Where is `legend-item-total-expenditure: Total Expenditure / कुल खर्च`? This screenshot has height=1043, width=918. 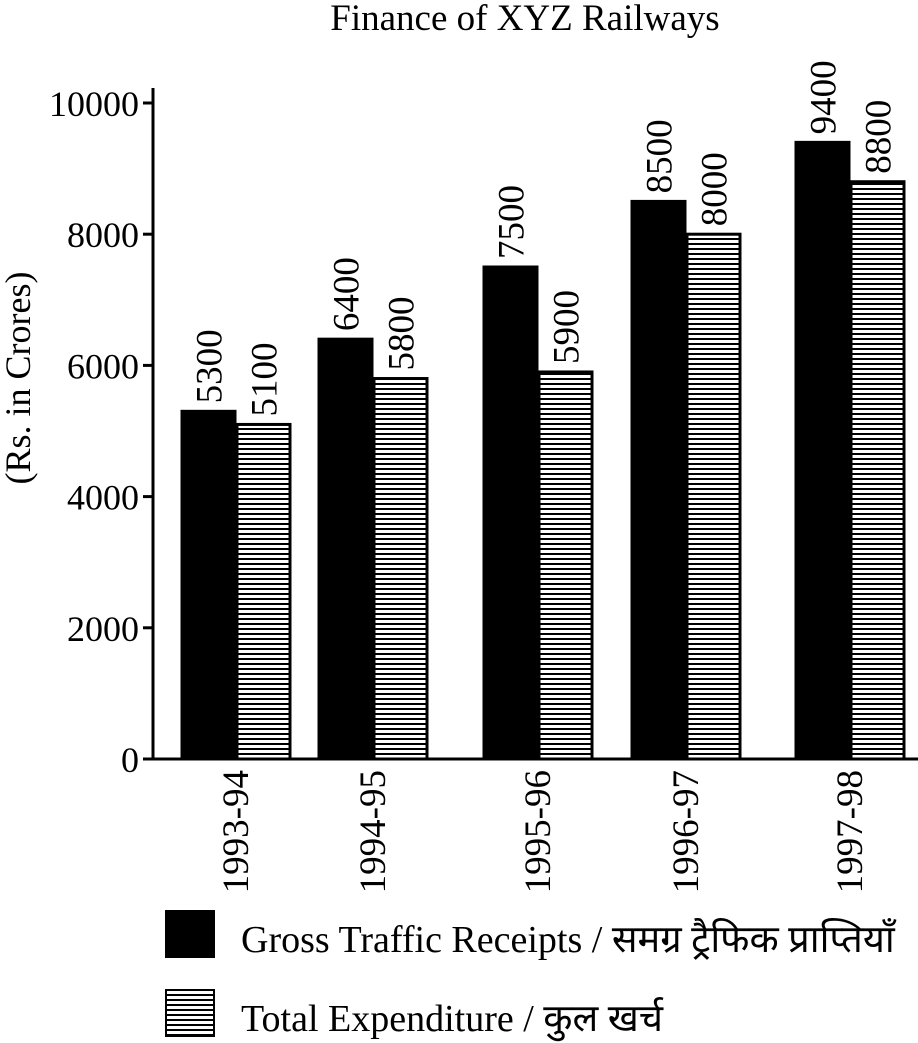
legend-item-total-expenditure: Total Expenditure / कुल खर्च is located at coordinates (540, 1014).